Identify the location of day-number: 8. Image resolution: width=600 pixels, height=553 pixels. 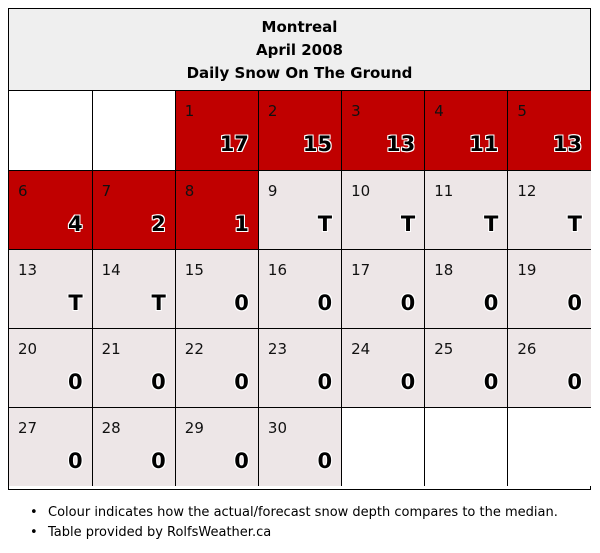
(189, 190).